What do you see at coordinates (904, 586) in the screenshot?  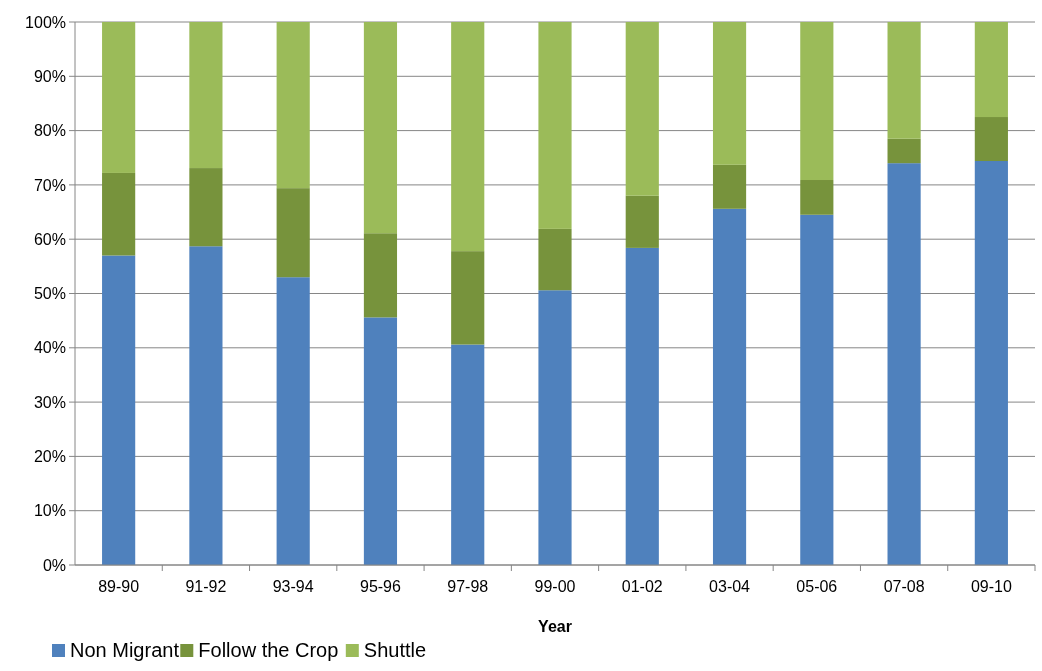 I see `x-tick-label: 07-08` at bounding box center [904, 586].